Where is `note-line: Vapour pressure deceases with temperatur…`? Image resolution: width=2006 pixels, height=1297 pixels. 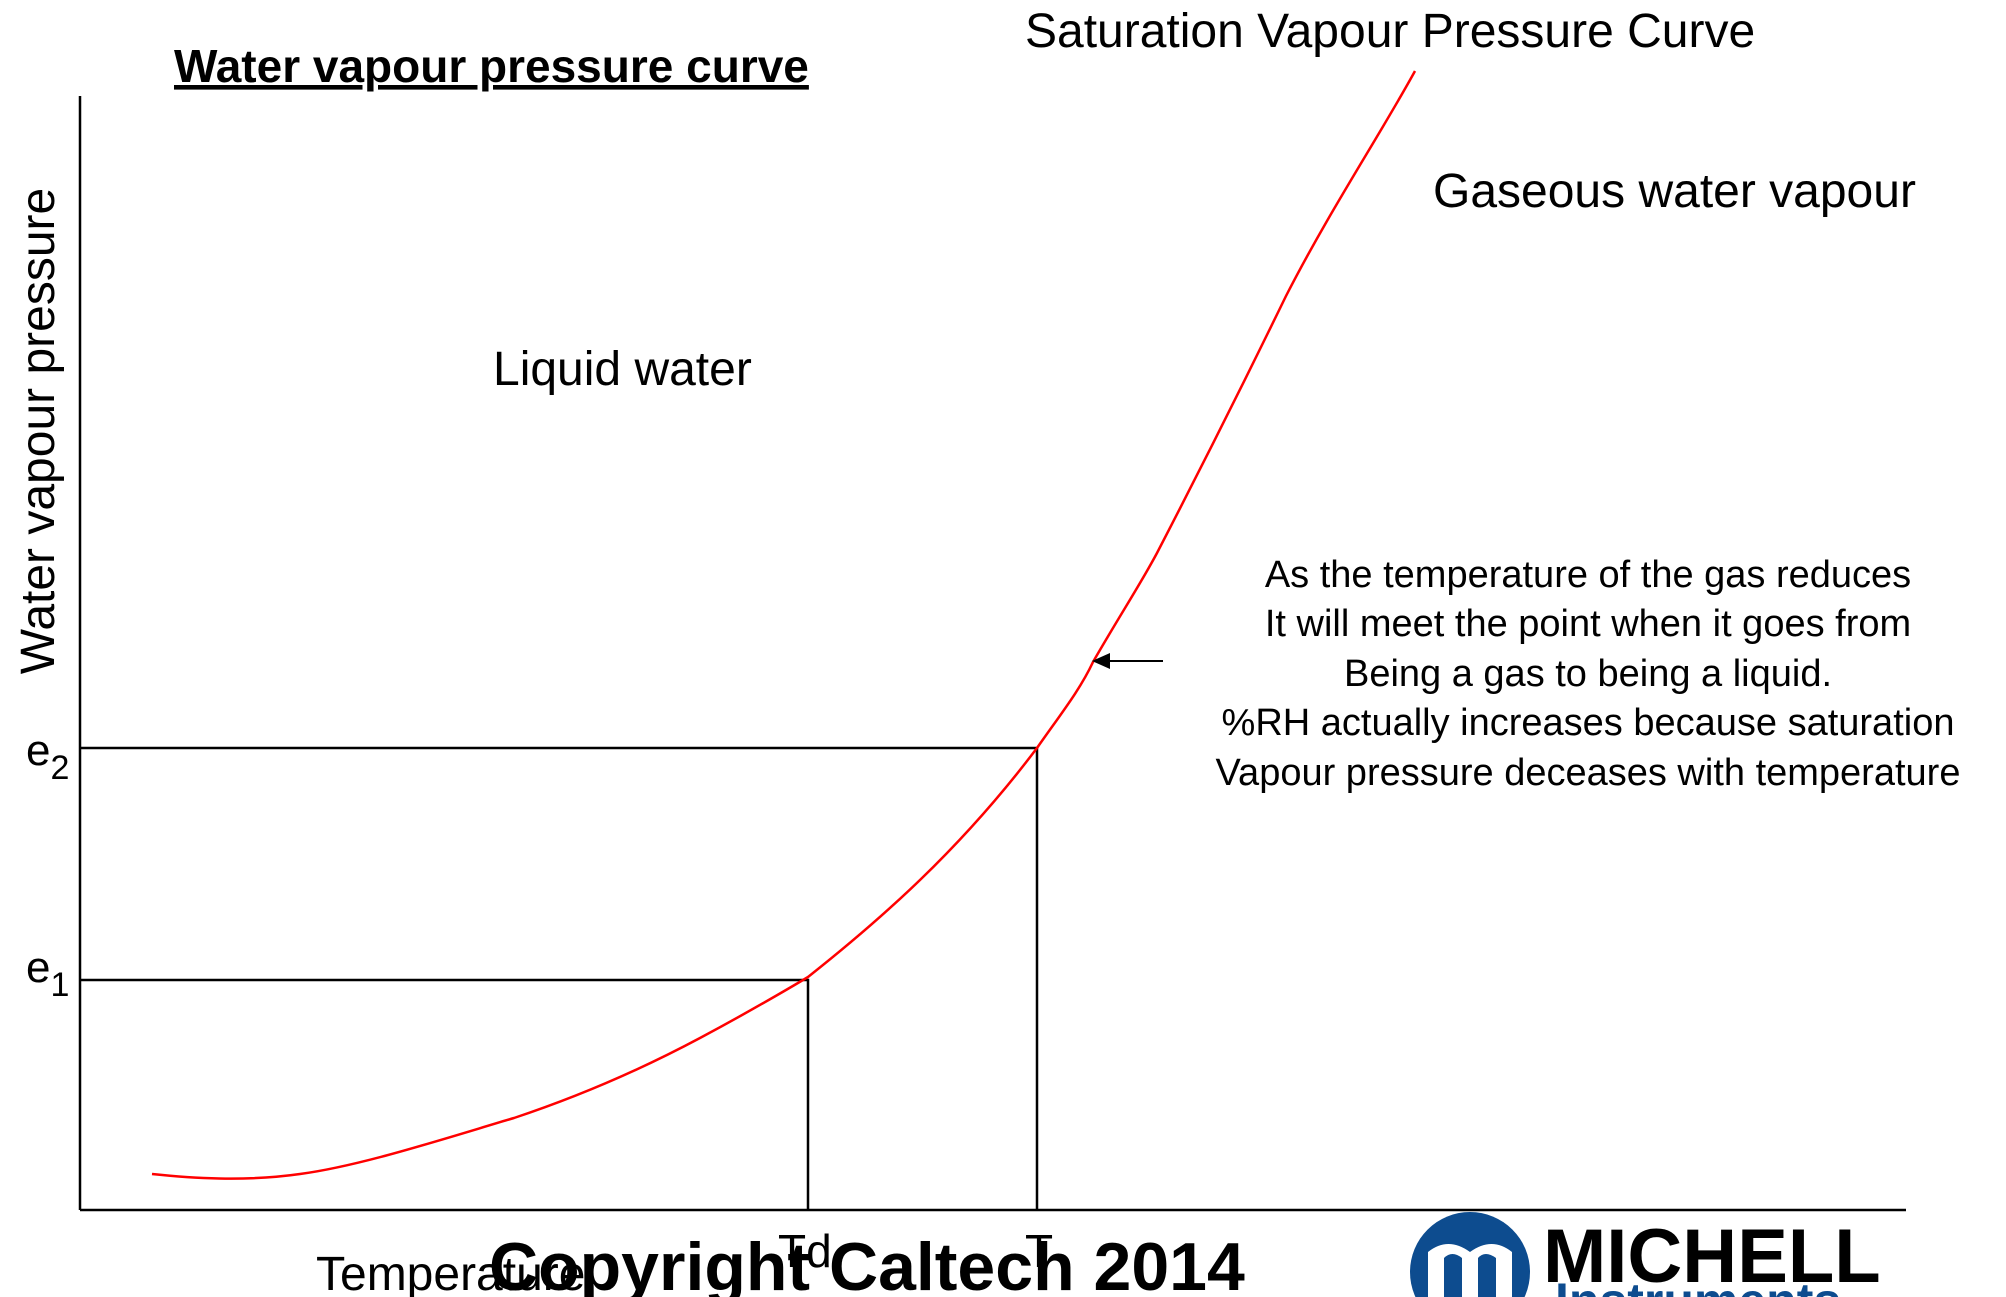 note-line: Vapour pressure deceases with temperatur… is located at coordinates (1588, 773).